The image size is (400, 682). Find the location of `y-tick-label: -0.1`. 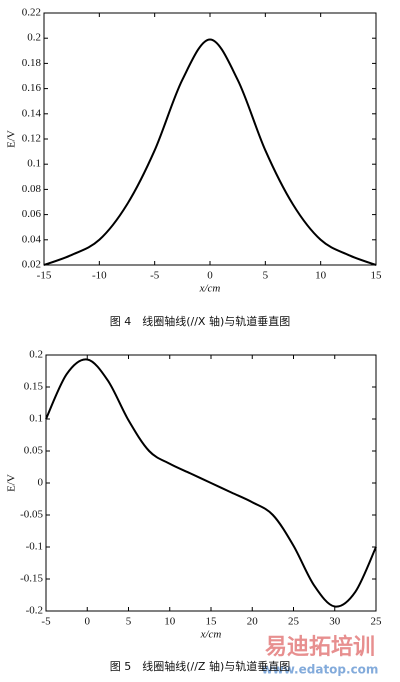

y-tick-label: -0.1 is located at coordinates (34, 547).